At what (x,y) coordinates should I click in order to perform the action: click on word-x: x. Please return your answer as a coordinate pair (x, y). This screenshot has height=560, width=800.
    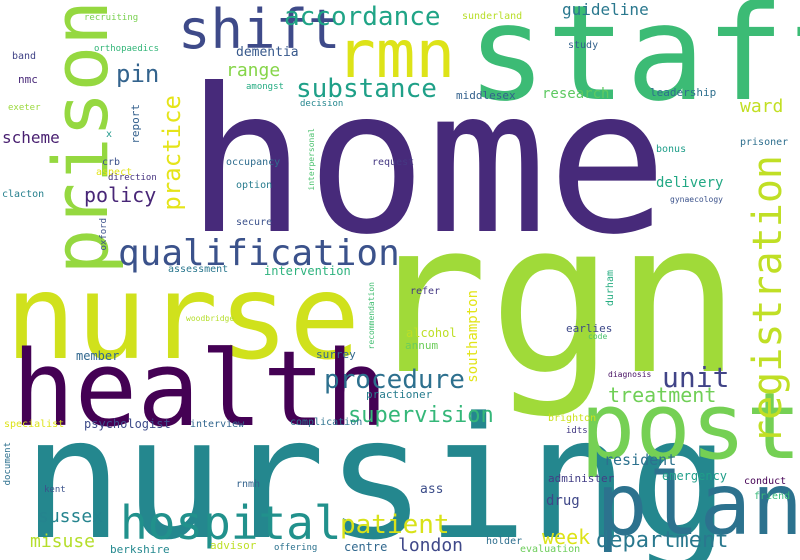
    Looking at the image, I should click on (109, 134).